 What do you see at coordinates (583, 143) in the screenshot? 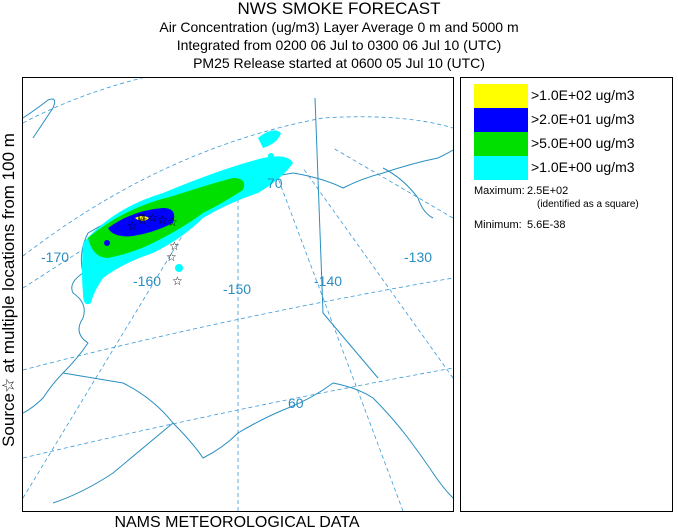
I see `legend-label: >5.0E+00 ug/m3` at bounding box center [583, 143].